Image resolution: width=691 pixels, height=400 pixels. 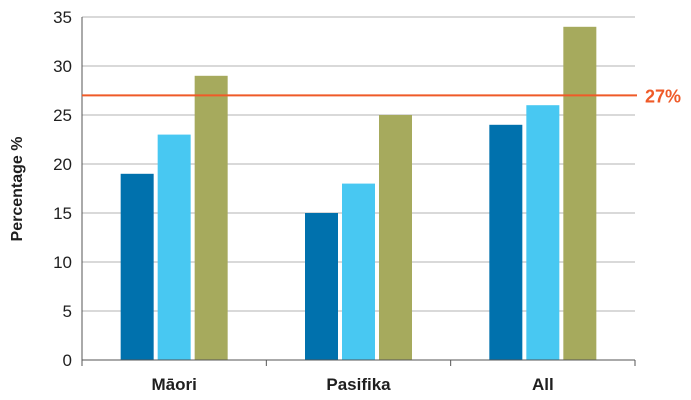 I want to click on bar-māori-series-2, so click(x=174, y=247).